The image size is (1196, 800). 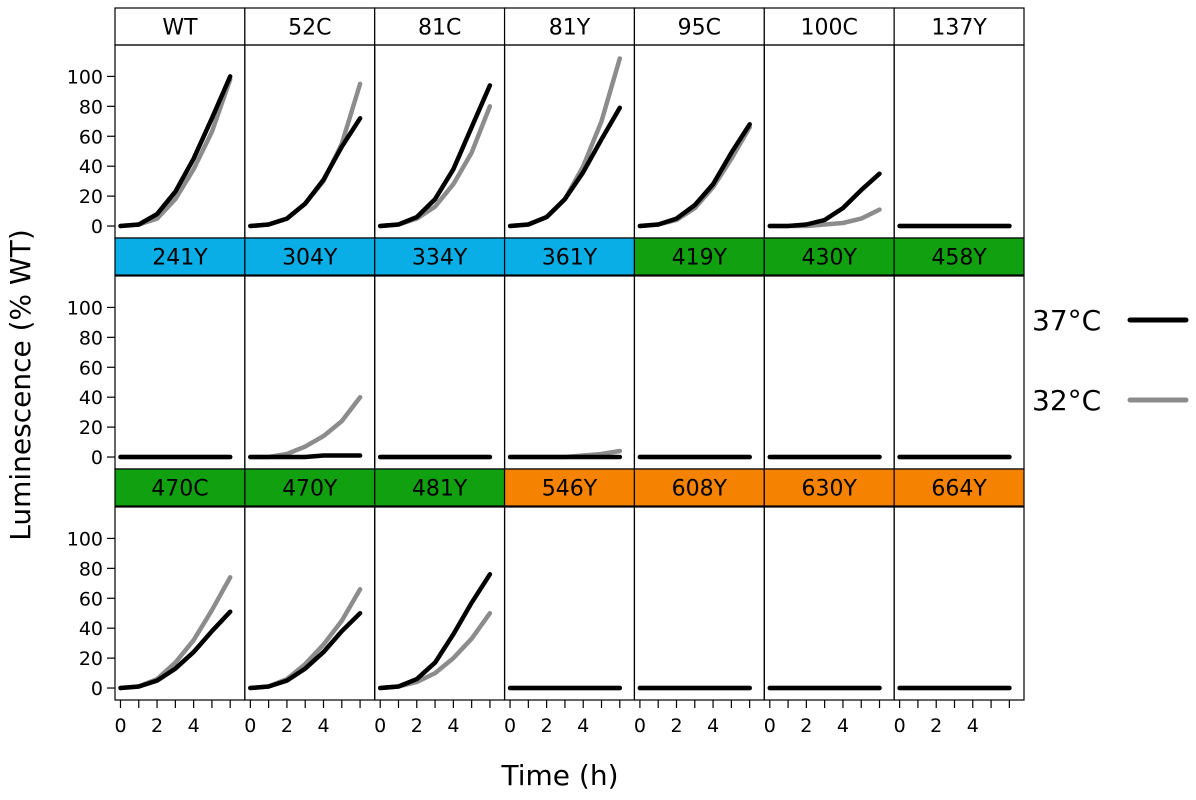 I want to click on strip-label: 470Y, so click(x=310, y=489).